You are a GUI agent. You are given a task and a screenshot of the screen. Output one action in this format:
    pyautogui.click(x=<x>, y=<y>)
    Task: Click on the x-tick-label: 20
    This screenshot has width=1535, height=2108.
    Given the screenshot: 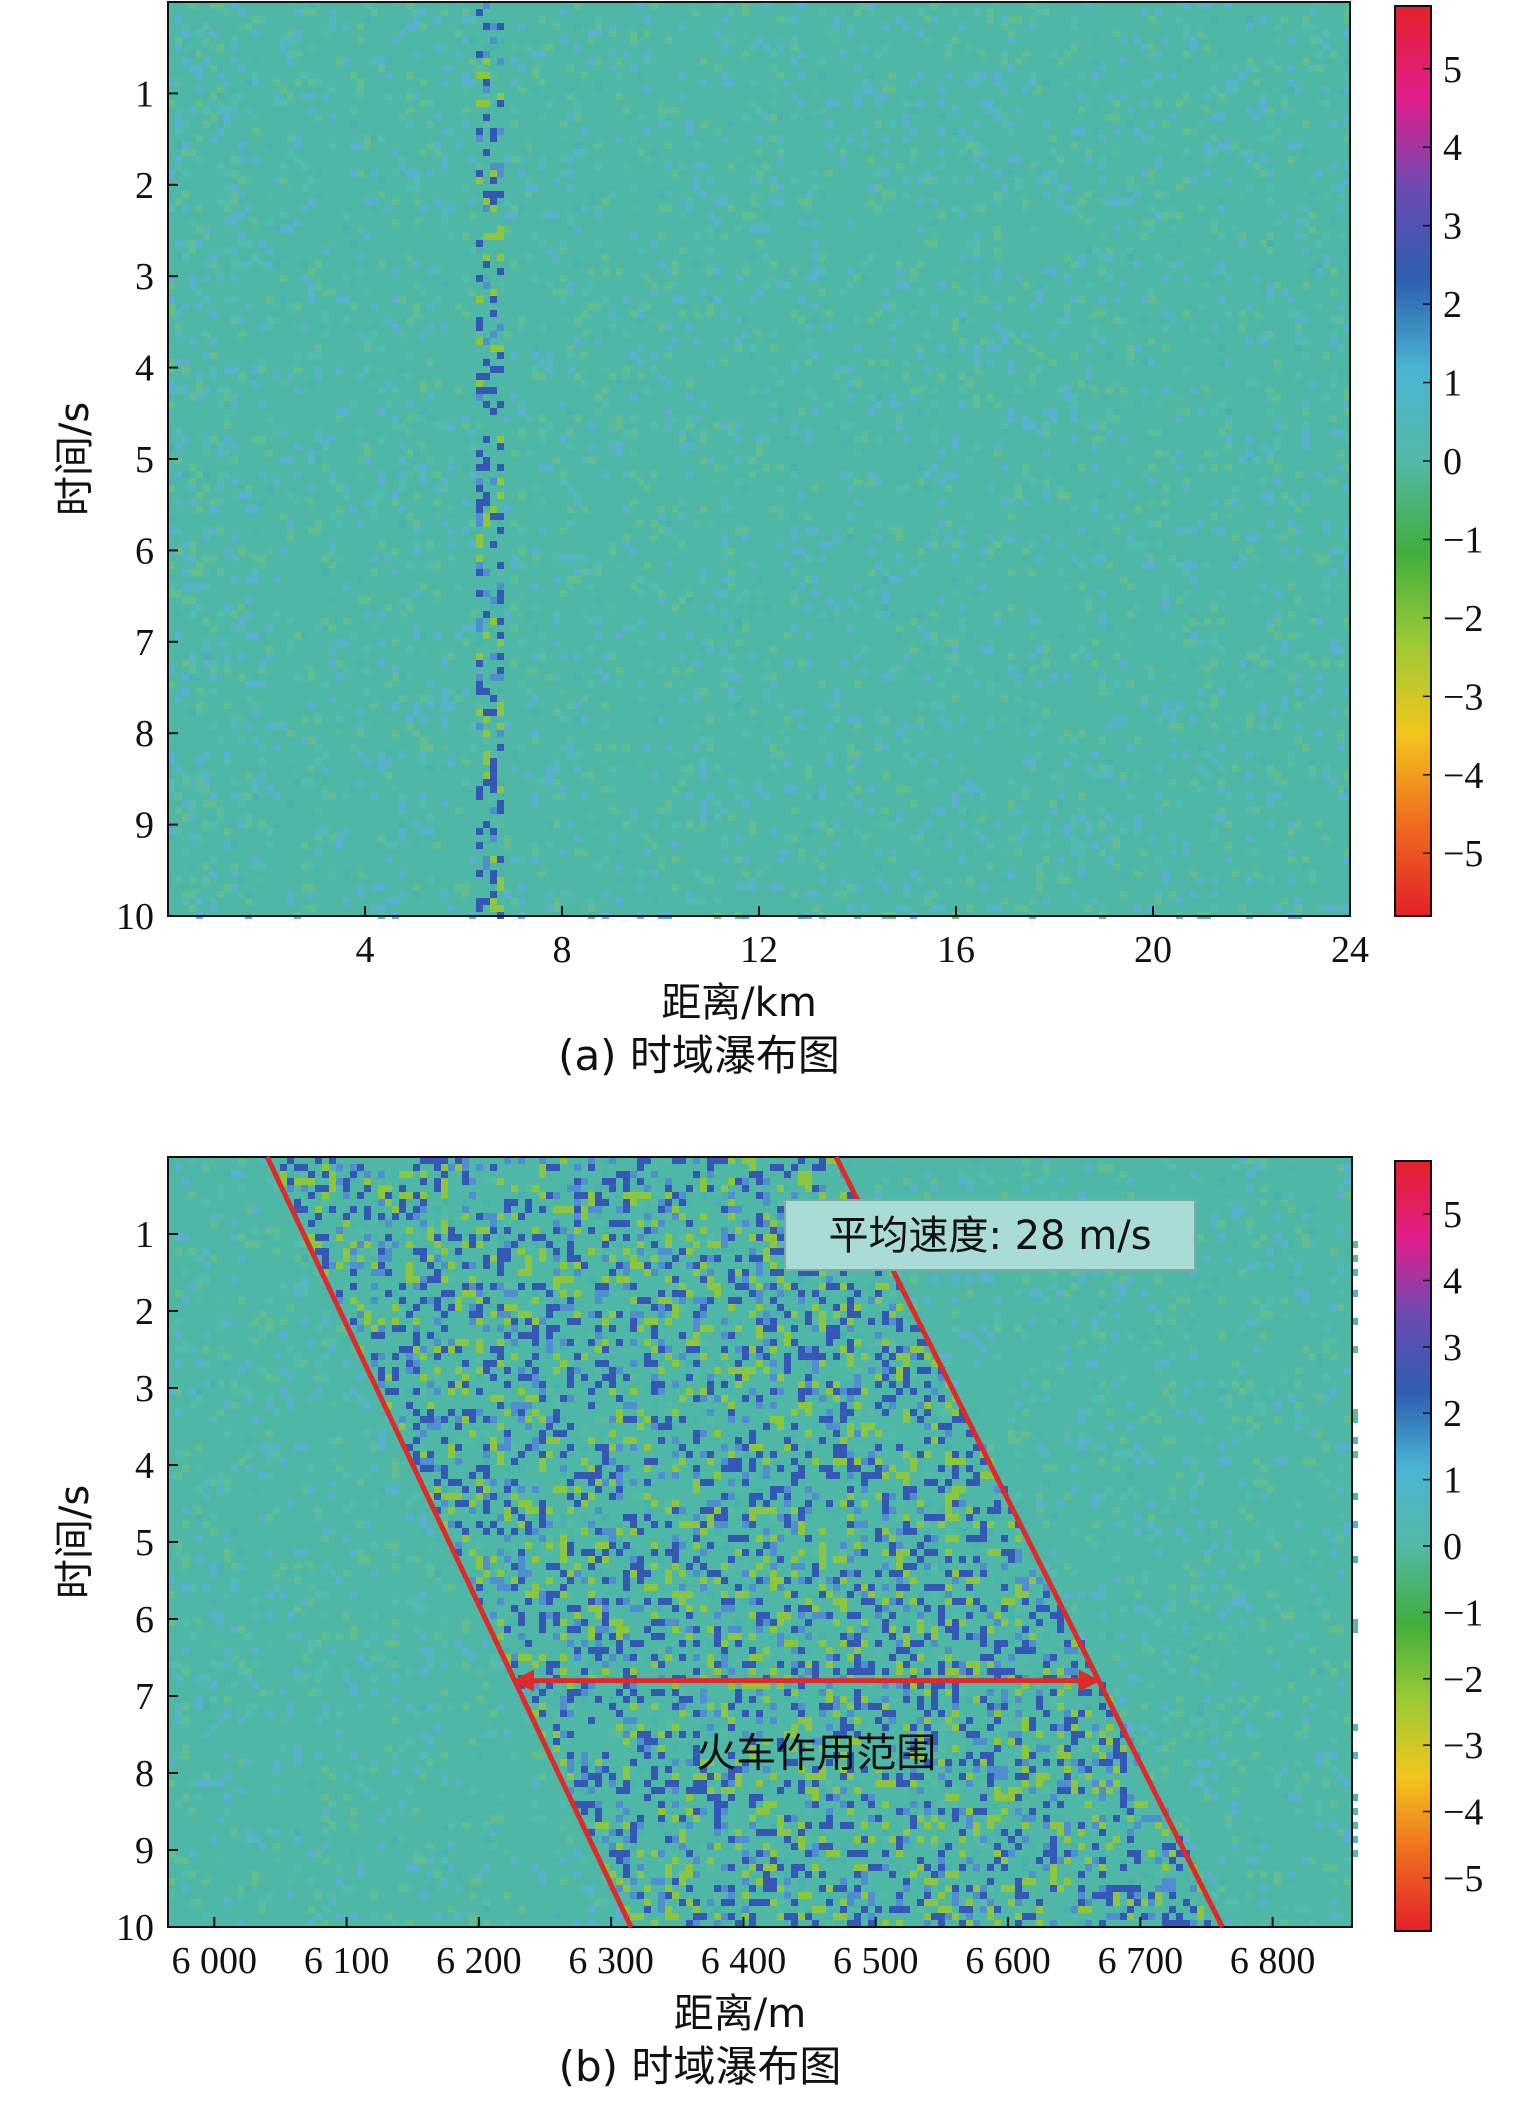 What is the action you would take?
    pyautogui.click(x=1153, y=950)
    